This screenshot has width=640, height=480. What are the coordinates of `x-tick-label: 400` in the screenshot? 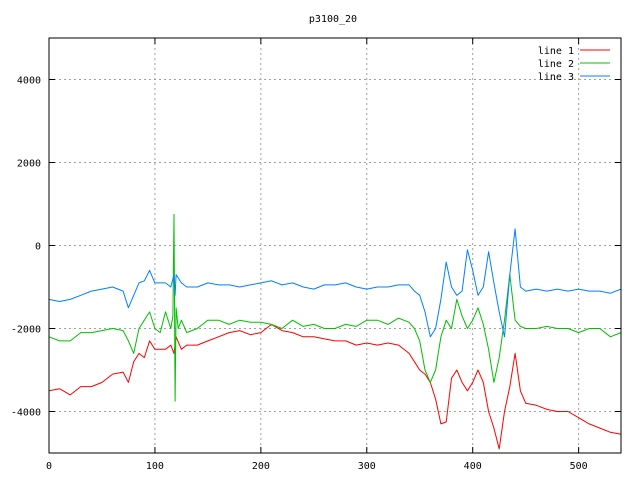 It's located at (473, 466).